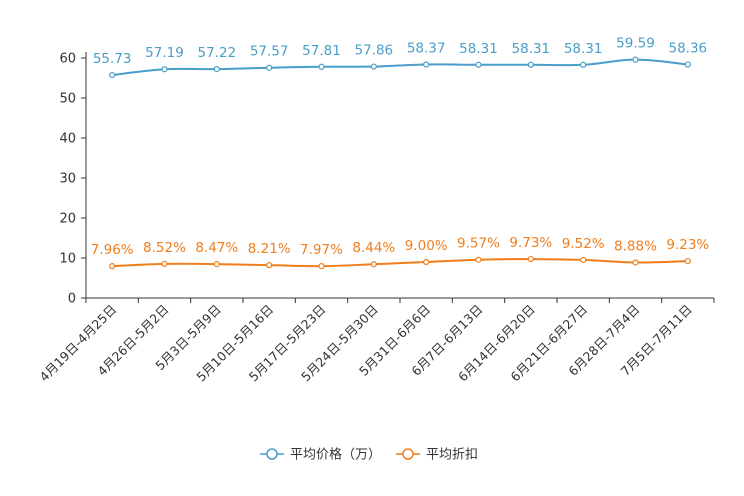 This screenshot has width=744, height=496. I want to click on data-label: 57.81, so click(321, 51).